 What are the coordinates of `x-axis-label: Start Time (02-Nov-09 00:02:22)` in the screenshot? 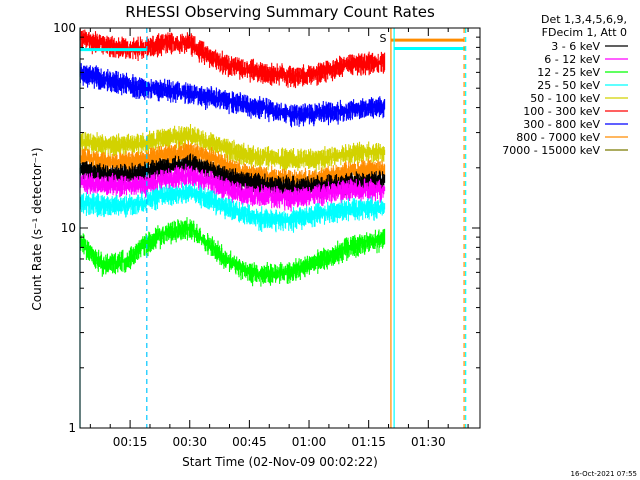 It's located at (280, 462).